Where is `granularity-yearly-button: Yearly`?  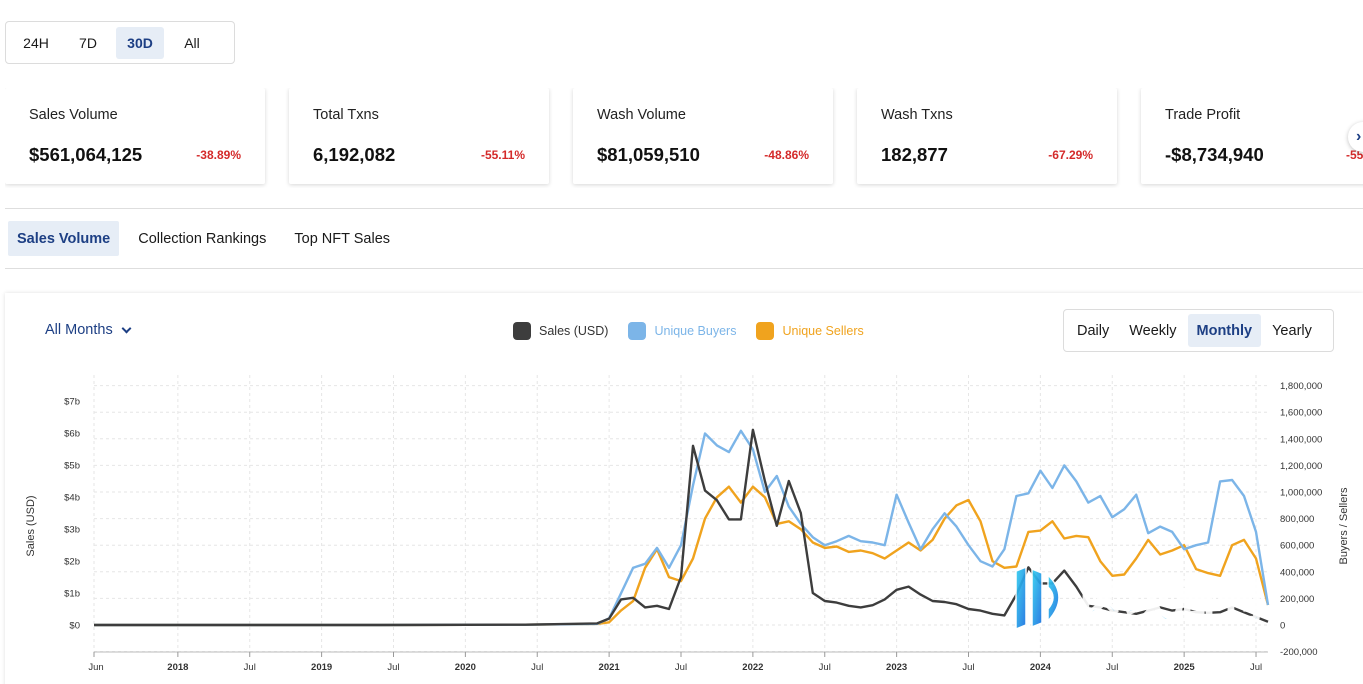 granularity-yearly-button: Yearly is located at coordinates (1292, 330).